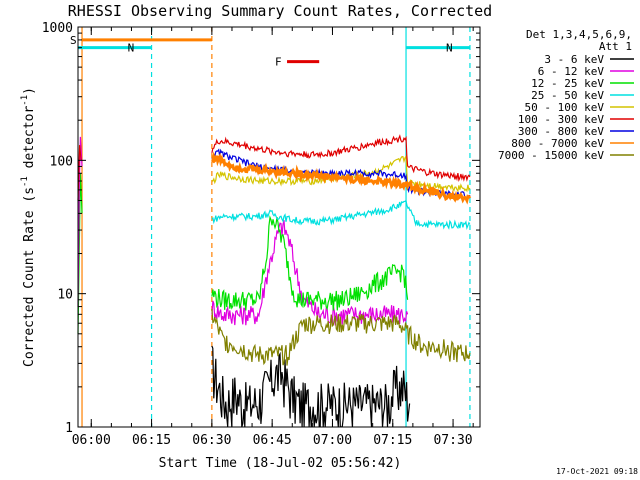 The image size is (640, 480). Describe the element at coordinates (131, 48) in the screenshot. I see `flag-label-1: N` at that location.